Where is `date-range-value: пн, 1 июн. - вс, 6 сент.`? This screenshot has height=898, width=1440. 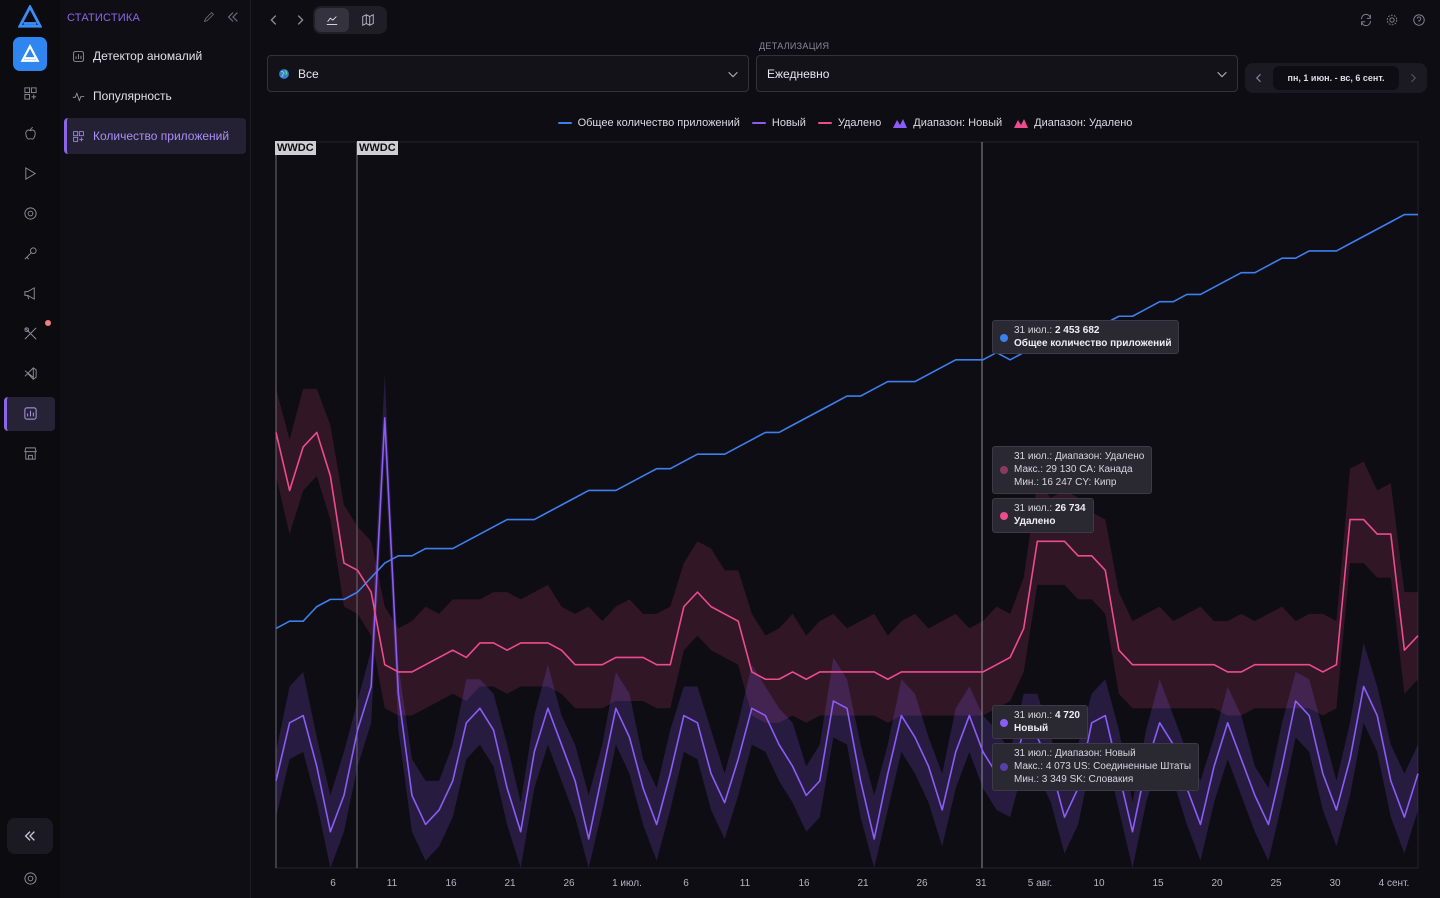 date-range-value: пн, 1 июн. - вс, 6 сент. is located at coordinates (1336, 78).